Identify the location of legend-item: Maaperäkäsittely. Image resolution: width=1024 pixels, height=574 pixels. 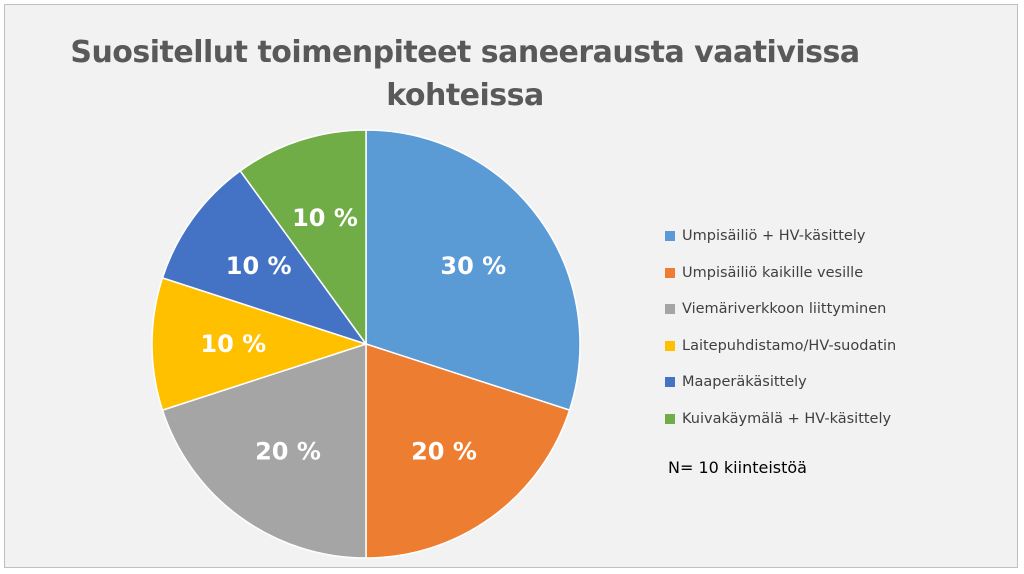
(815, 382).